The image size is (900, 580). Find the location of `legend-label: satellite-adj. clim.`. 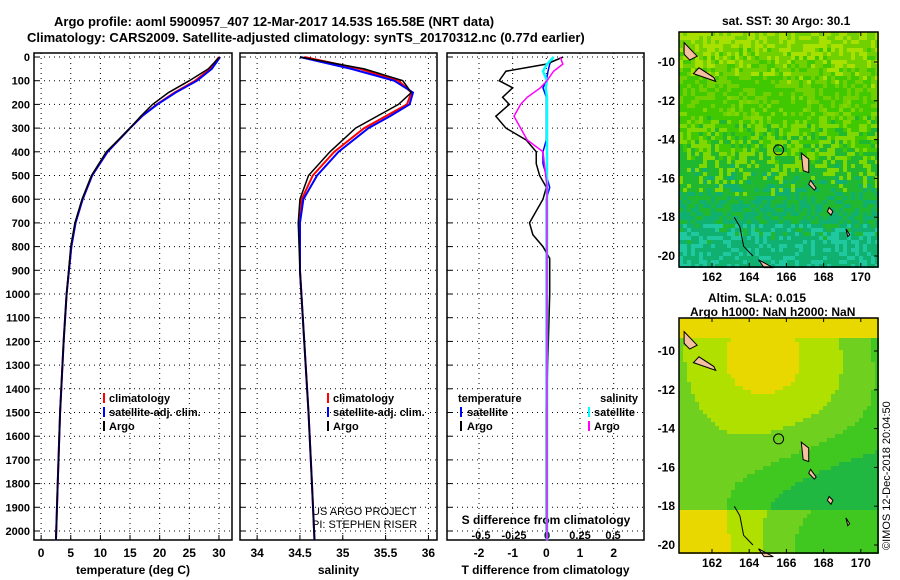

legend-label: satellite-adj. clim. is located at coordinates (155, 413).